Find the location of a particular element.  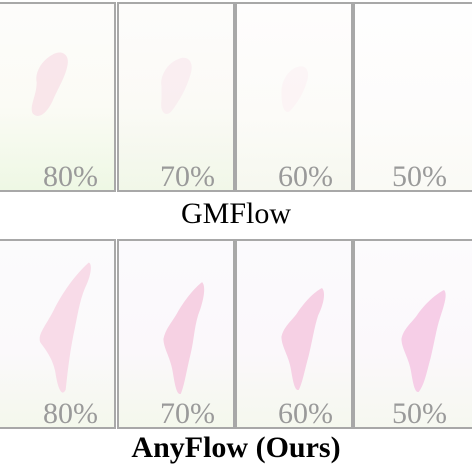

anyflow-flow-panel-70: 70% is located at coordinates (176, 334).